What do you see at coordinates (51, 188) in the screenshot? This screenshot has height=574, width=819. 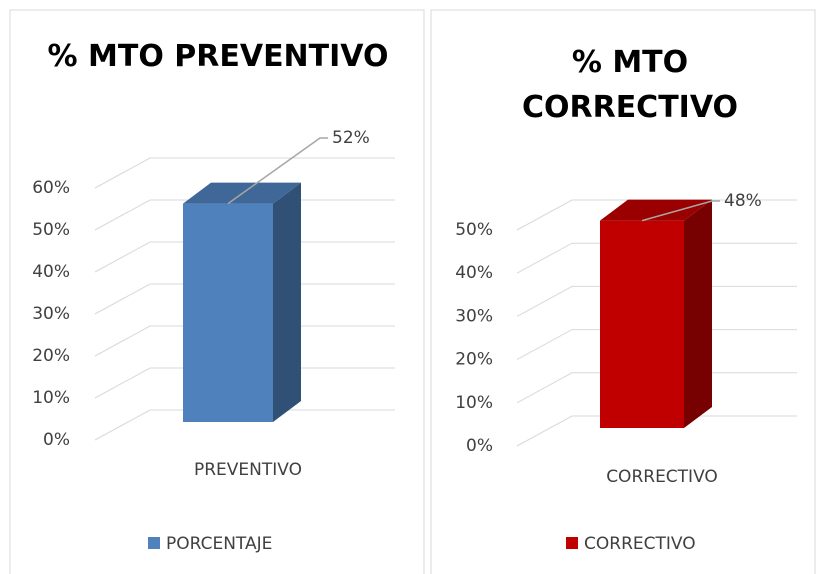 I see `y-tick-label: 60%` at bounding box center [51, 188].